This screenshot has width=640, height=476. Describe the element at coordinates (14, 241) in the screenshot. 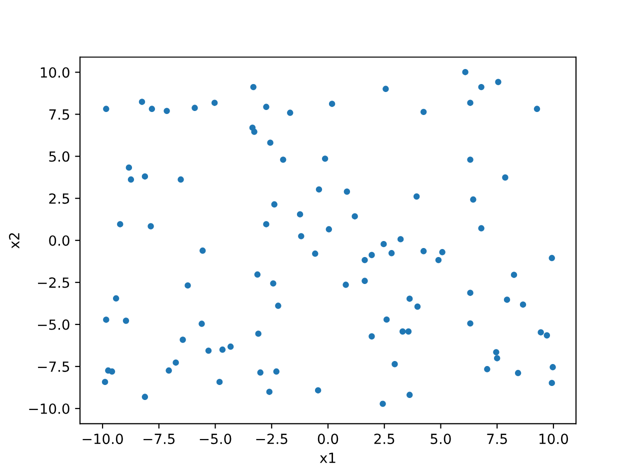

I see `y-axis-title: x2` at that location.